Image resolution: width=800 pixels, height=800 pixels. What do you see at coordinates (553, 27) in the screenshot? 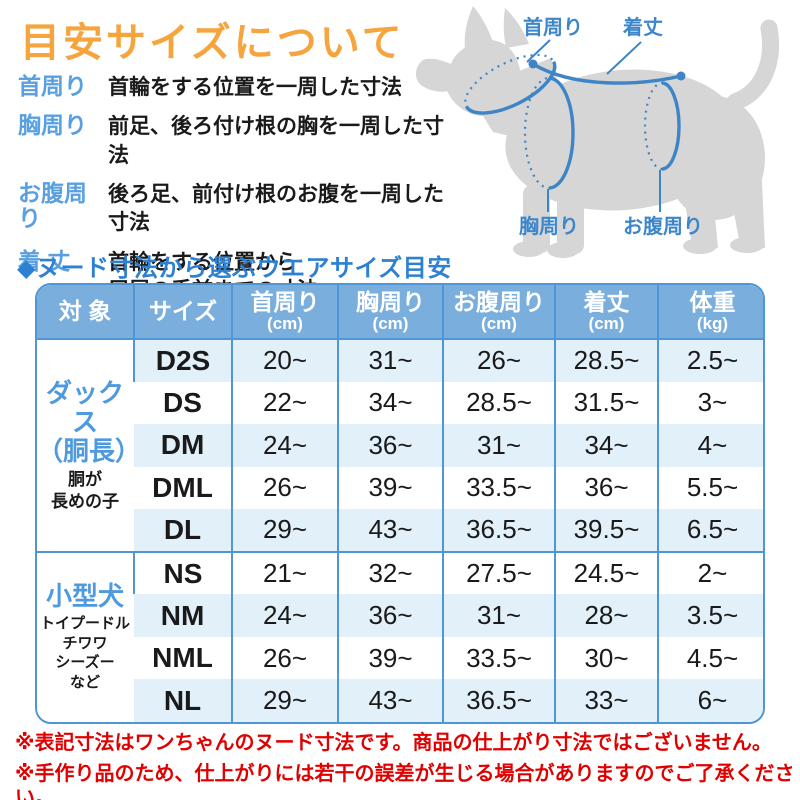
I see `diagram-neck-label: 首周り` at bounding box center [553, 27].